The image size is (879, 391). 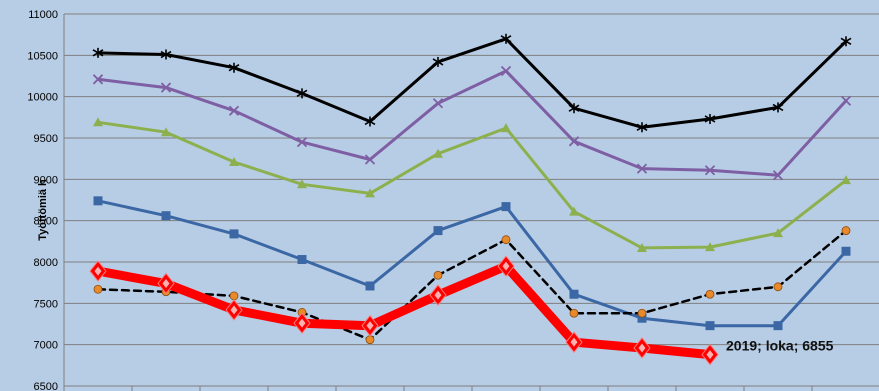 What do you see at coordinates (46, 222) in the screenshot?
I see `y-tick-label: 8500` at bounding box center [46, 222].